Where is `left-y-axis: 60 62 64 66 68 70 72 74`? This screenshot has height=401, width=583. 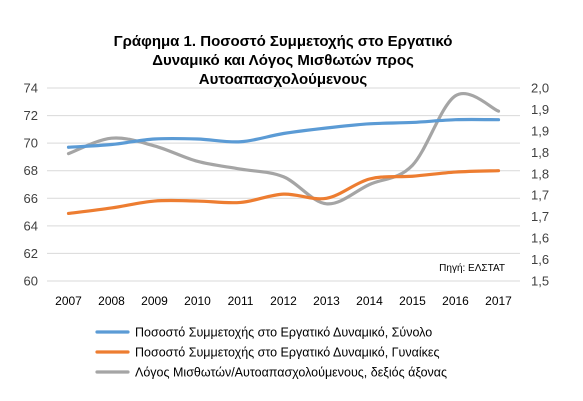 left-y-axis: 60 62 64 66 68 70 72 74 is located at coordinates (31, 185).